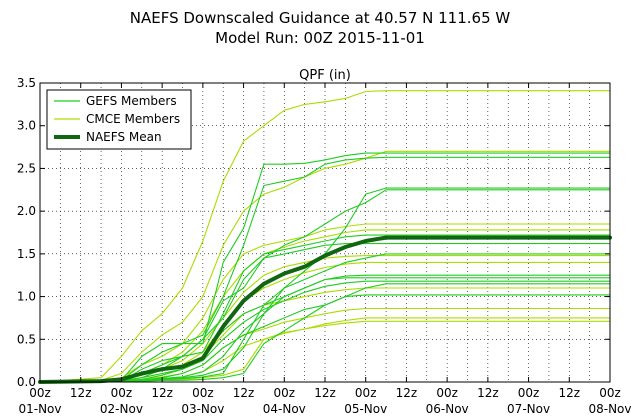 The height and width of the screenshot is (419, 640). What do you see at coordinates (26, 254) in the screenshot?
I see `y-tick-label: 1.5` at bounding box center [26, 254].